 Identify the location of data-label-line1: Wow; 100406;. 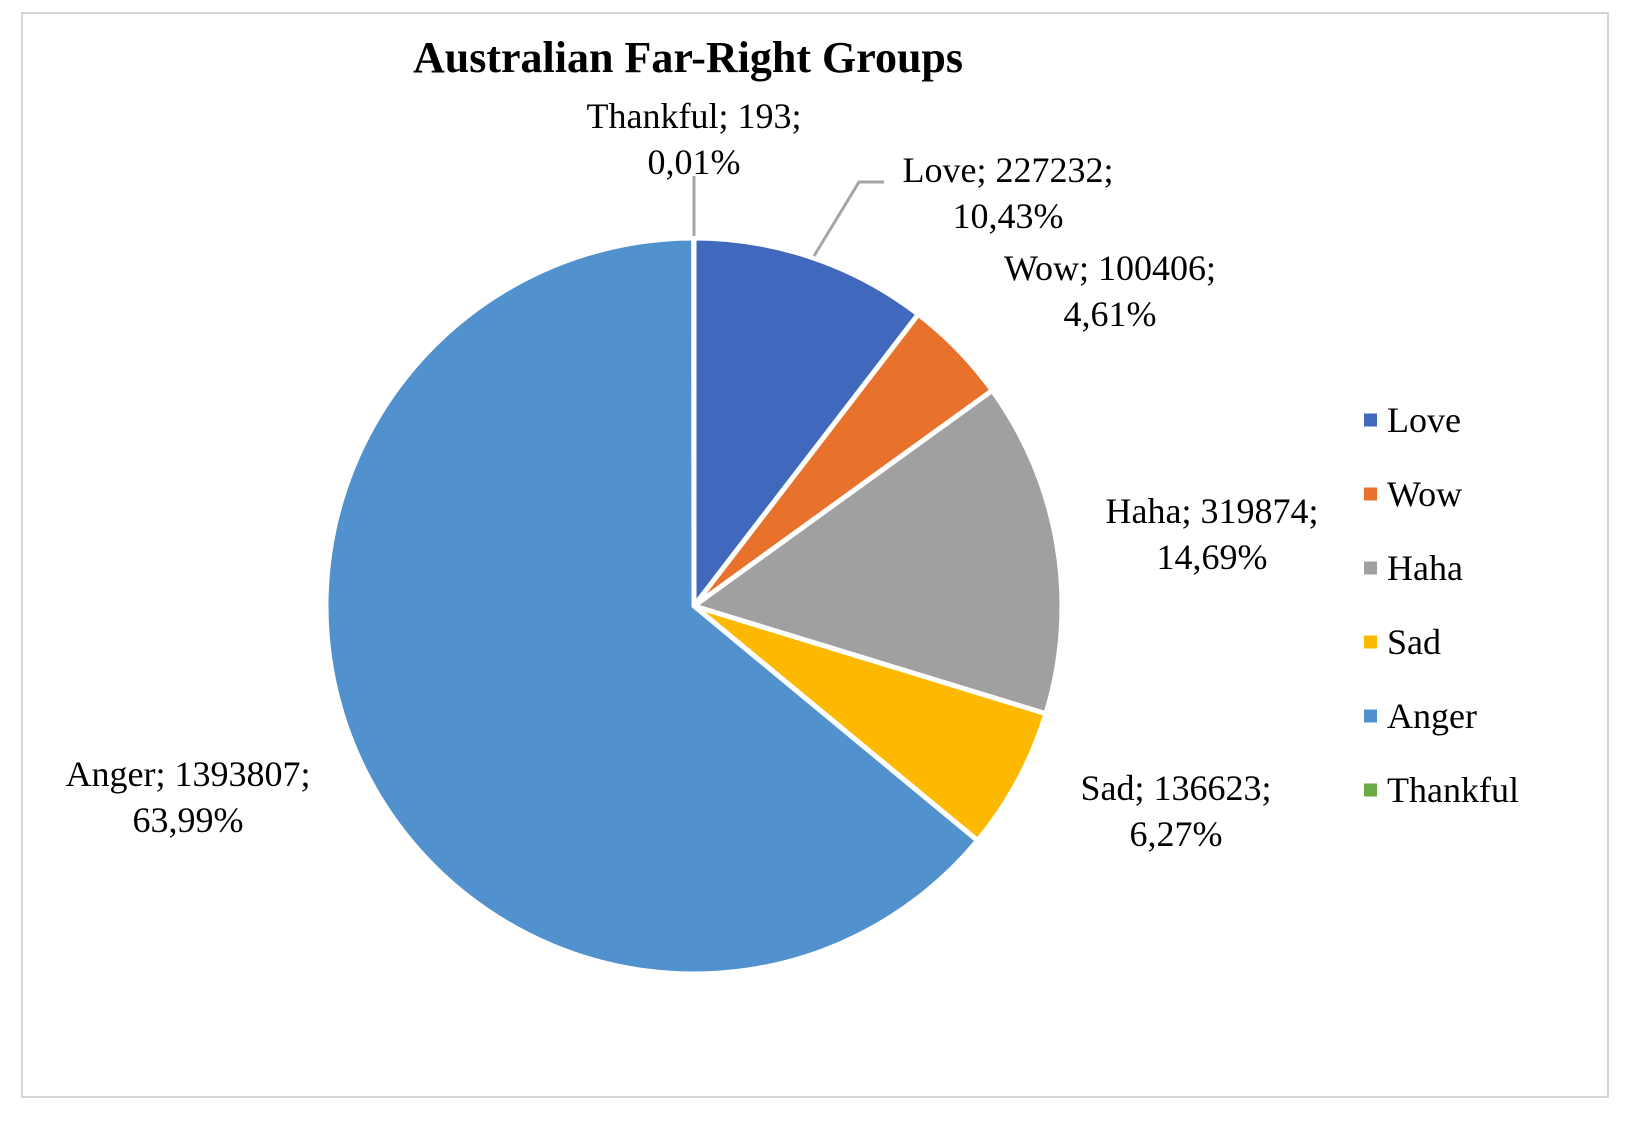
(1110, 268).